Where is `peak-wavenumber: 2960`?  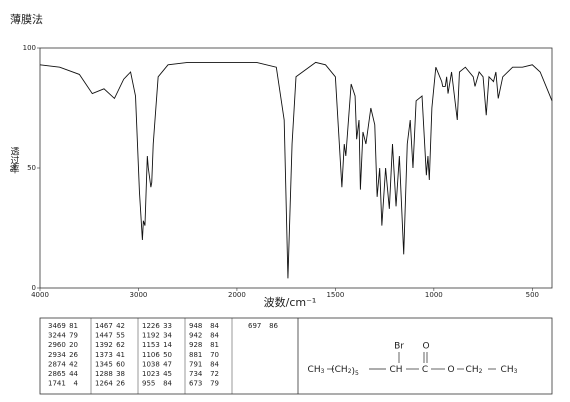 peak-wavenumber: 2960 is located at coordinates (57, 345).